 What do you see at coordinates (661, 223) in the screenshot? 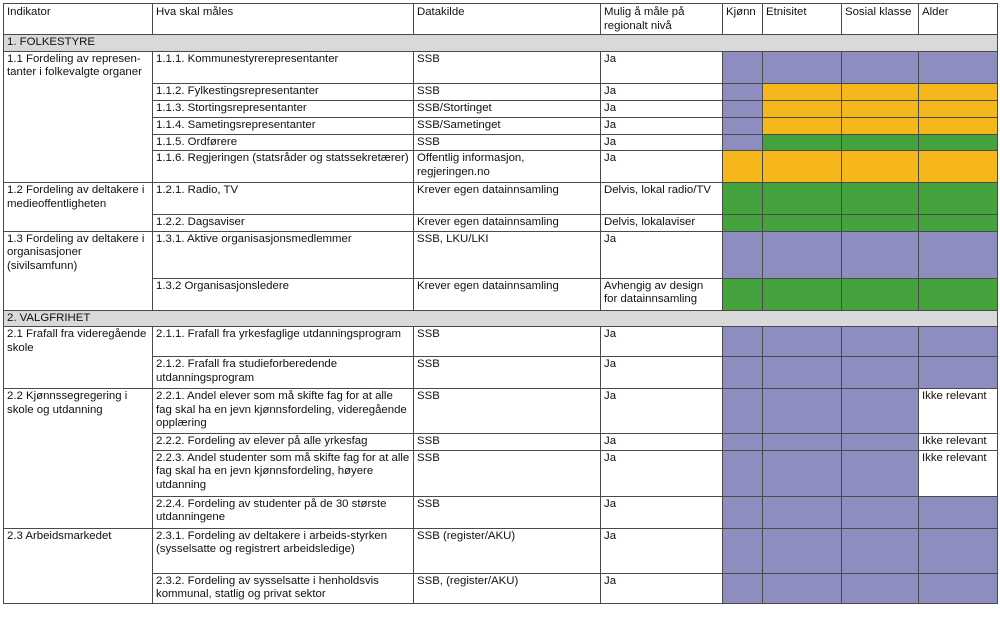
I see `regional-cell: Delvis, lokalaviser` at bounding box center [661, 223].